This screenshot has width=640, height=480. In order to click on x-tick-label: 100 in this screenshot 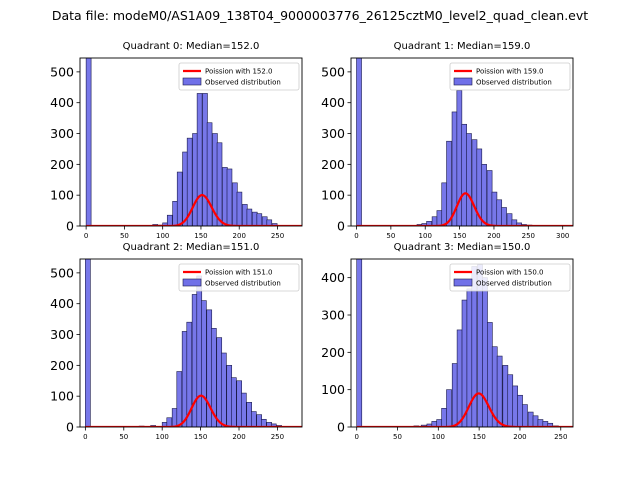, I will do `click(438, 437)`.